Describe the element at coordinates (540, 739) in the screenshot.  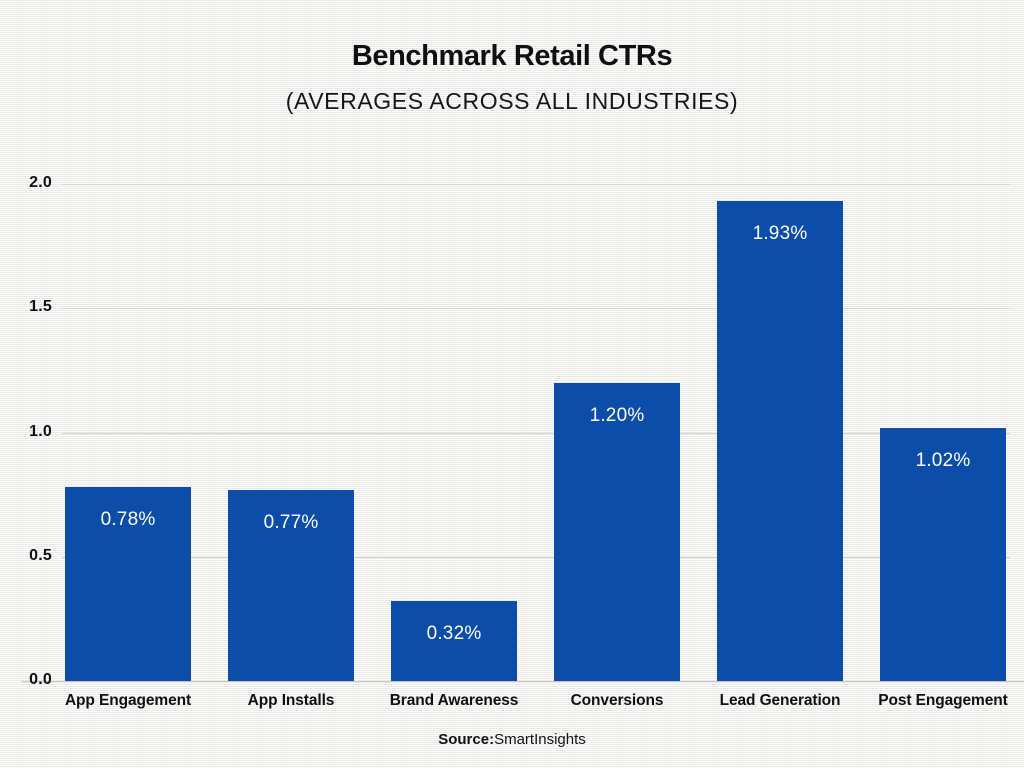
I see `source-value: SmartInsights` at that location.